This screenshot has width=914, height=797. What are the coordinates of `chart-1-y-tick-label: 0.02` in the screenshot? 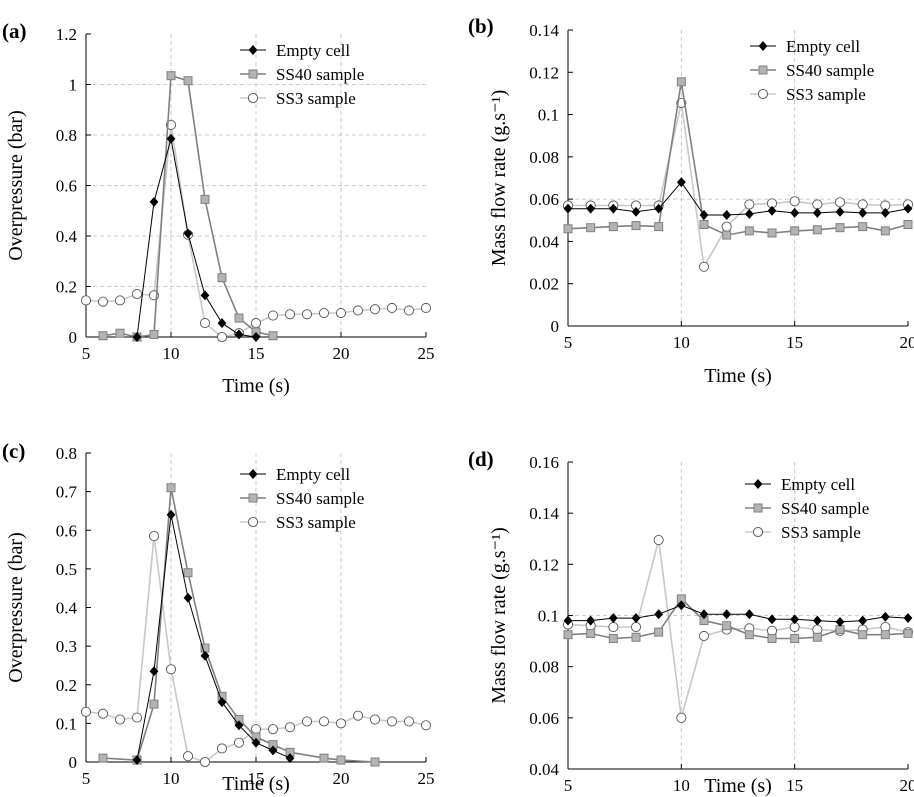 It's located at (544, 284).